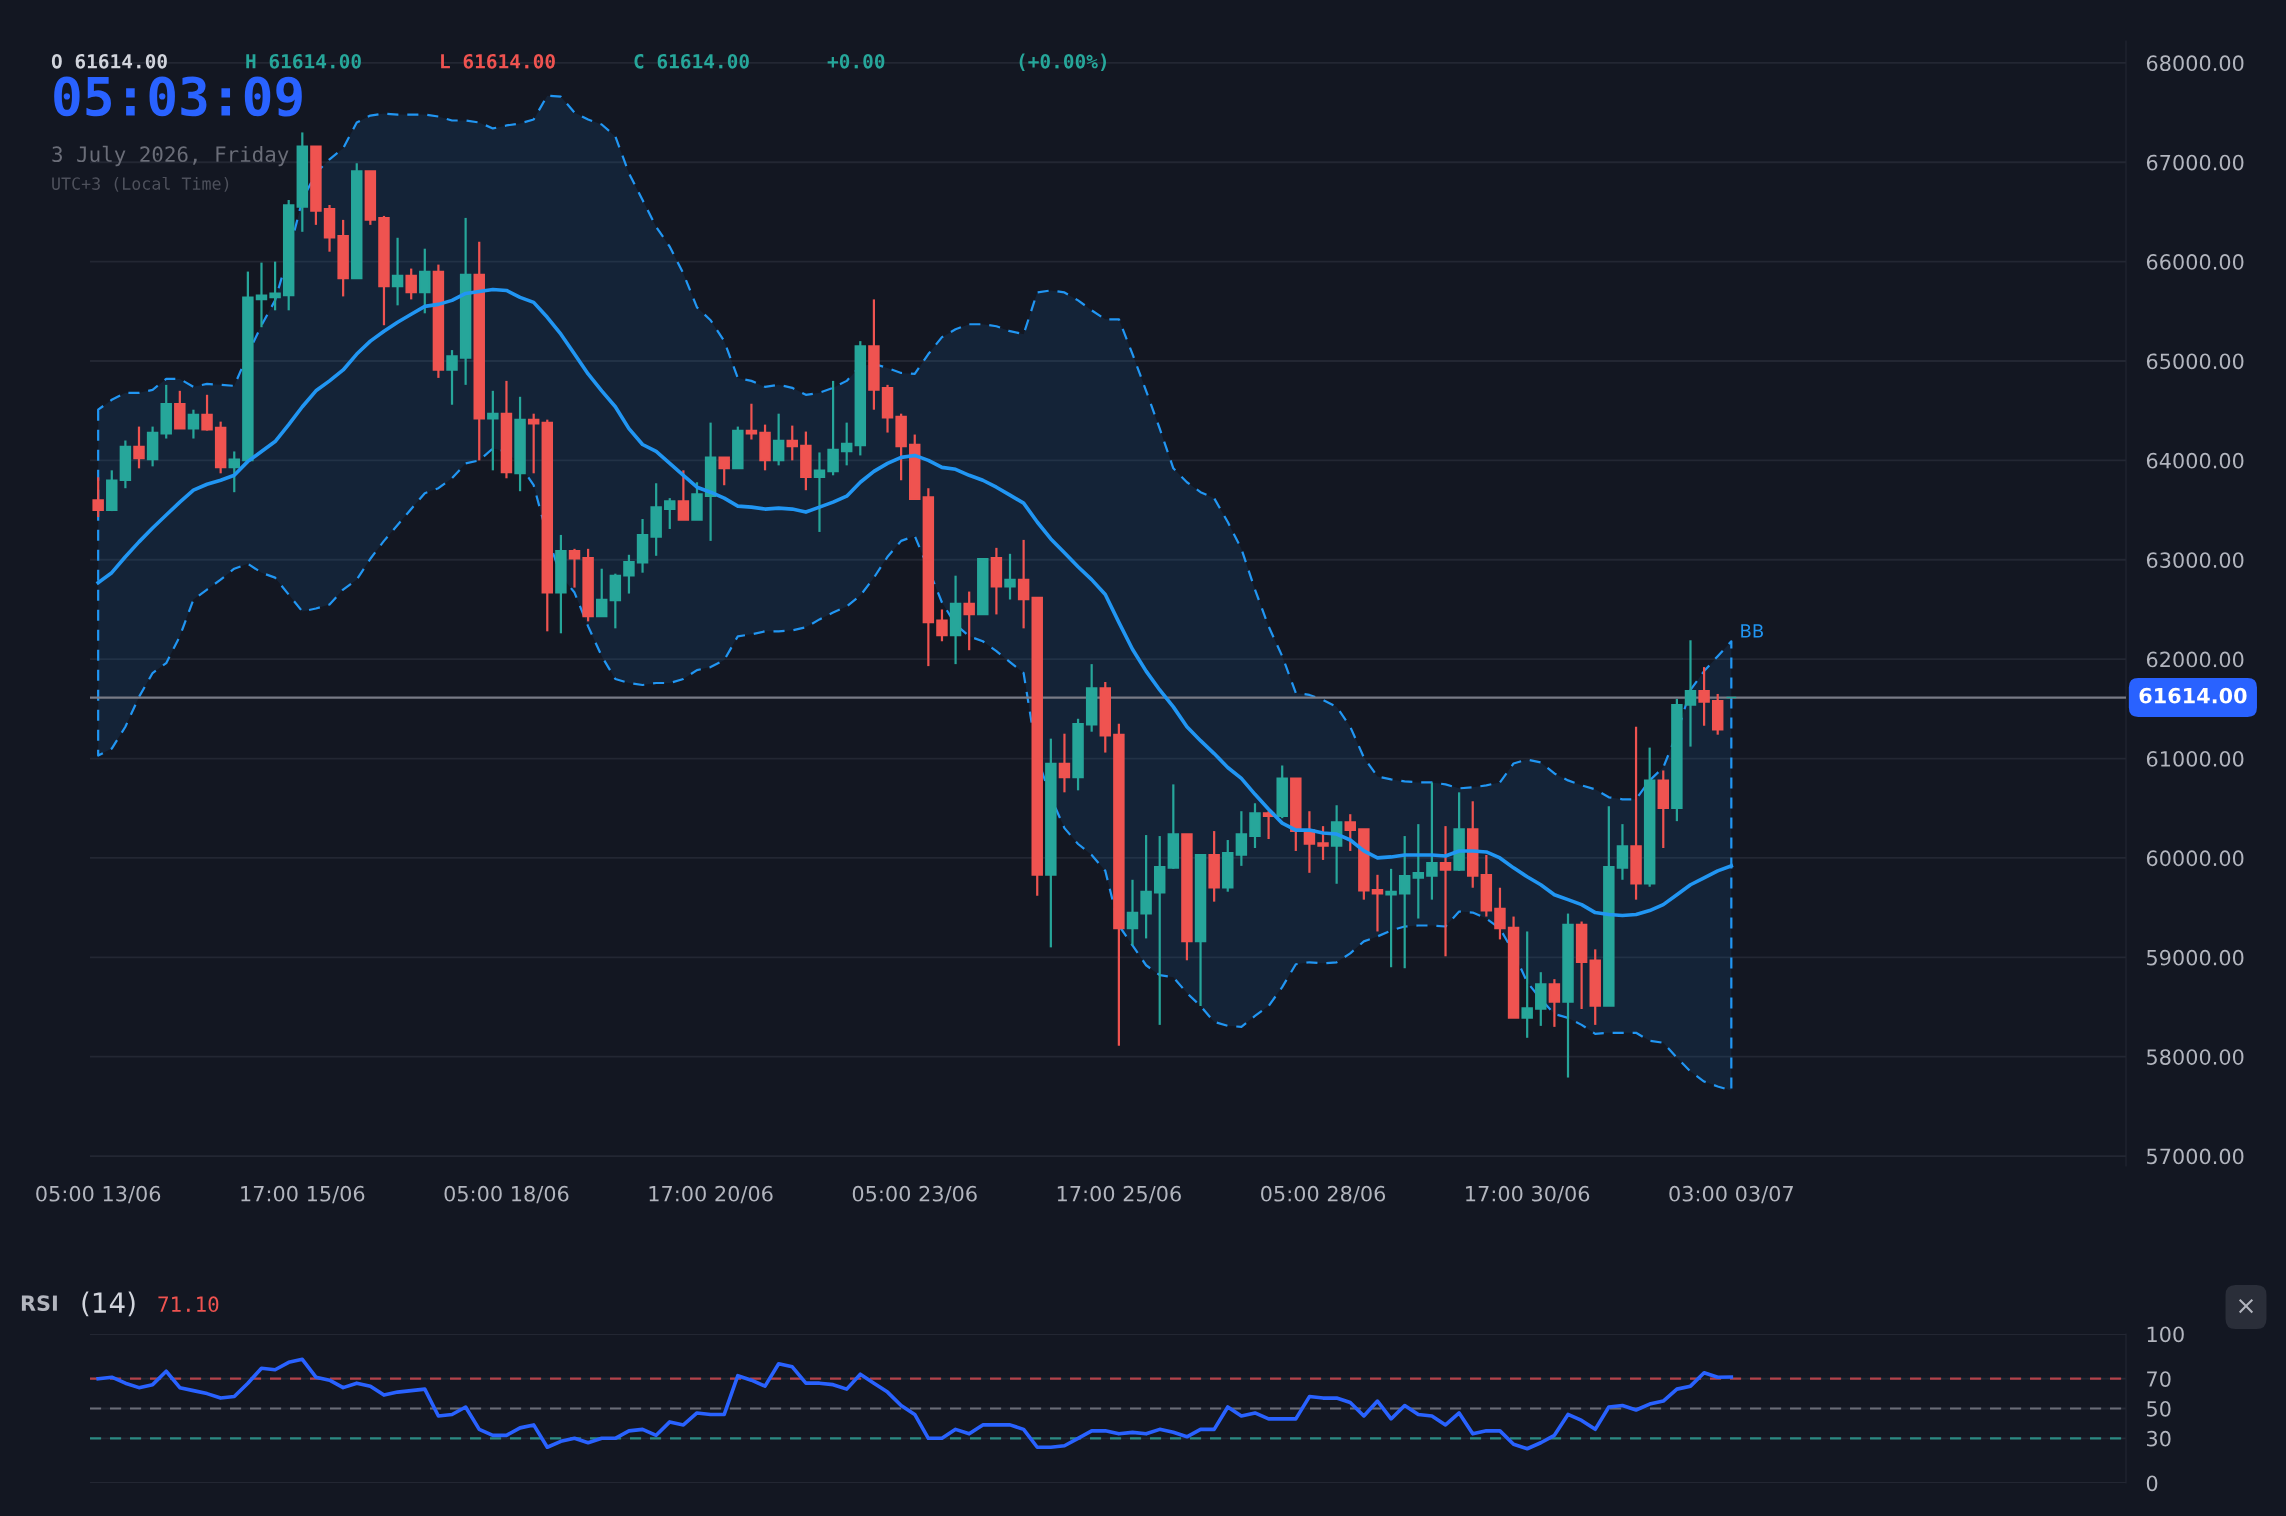  I want to click on y-tick-label: 60000.00, so click(2195, 858).